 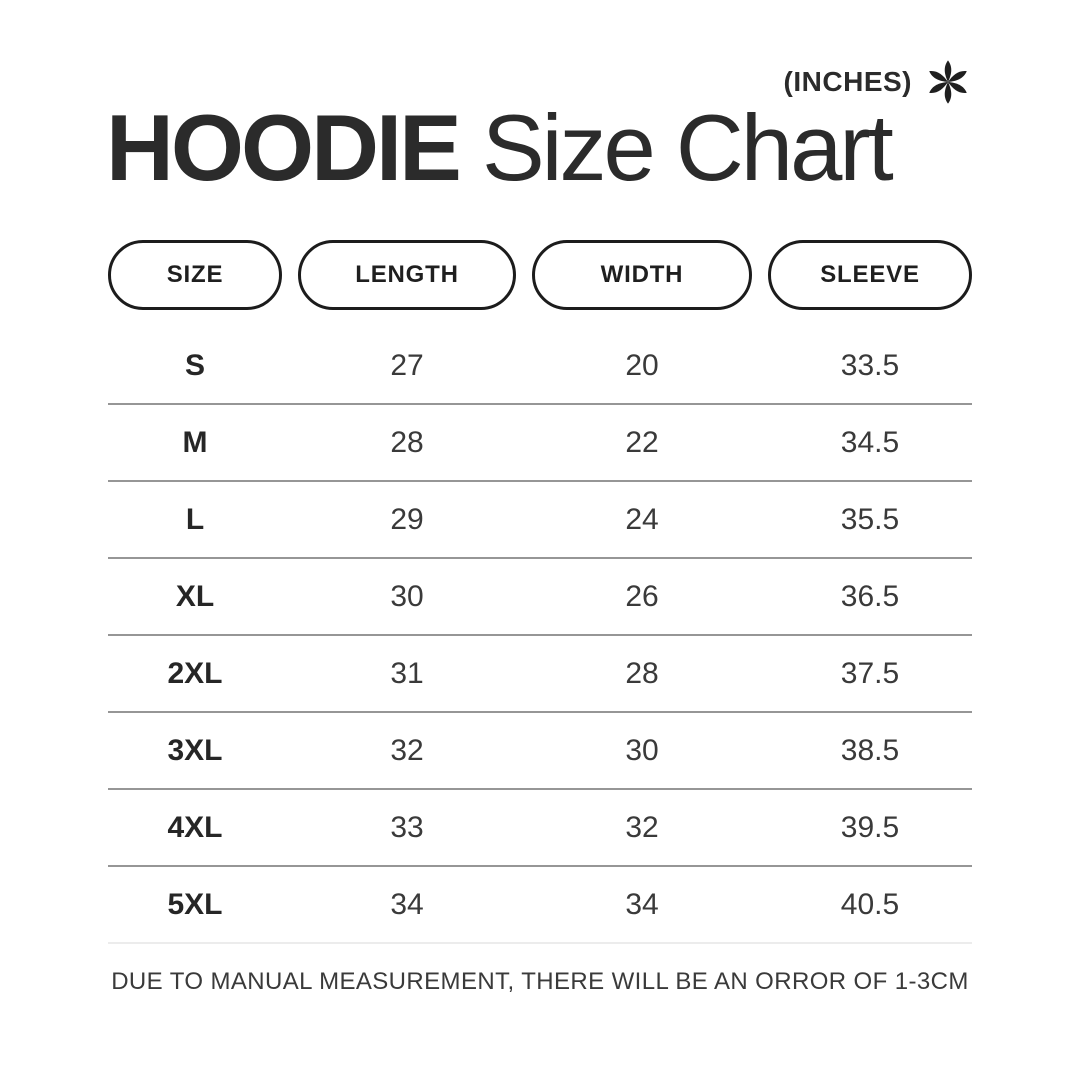 I want to click on table-row: S 27 20 33.5, so click(x=540, y=366).